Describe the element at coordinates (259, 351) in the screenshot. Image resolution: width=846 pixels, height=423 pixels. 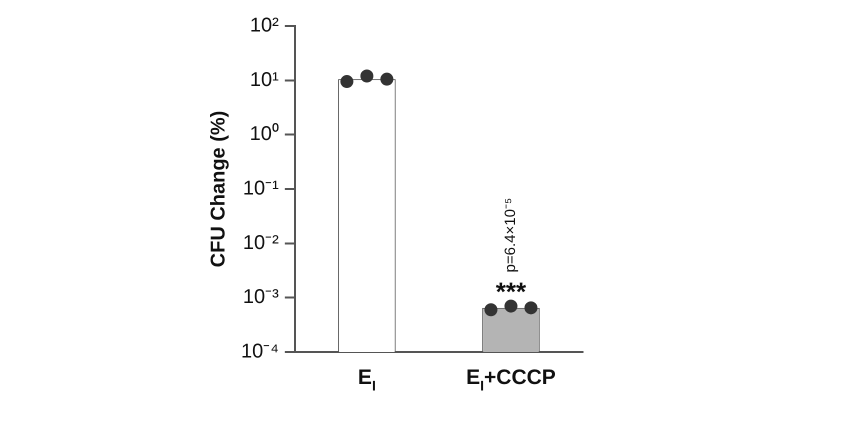
I see `y-tick-label: 10⁻⁴` at that location.